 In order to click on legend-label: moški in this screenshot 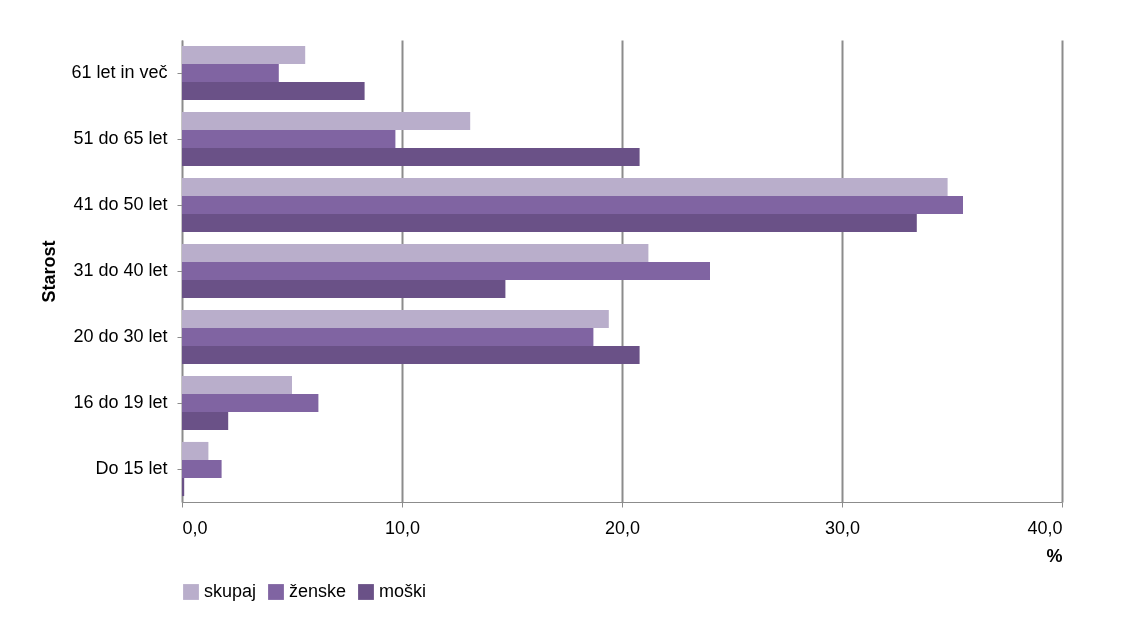, I will do `click(403, 591)`.